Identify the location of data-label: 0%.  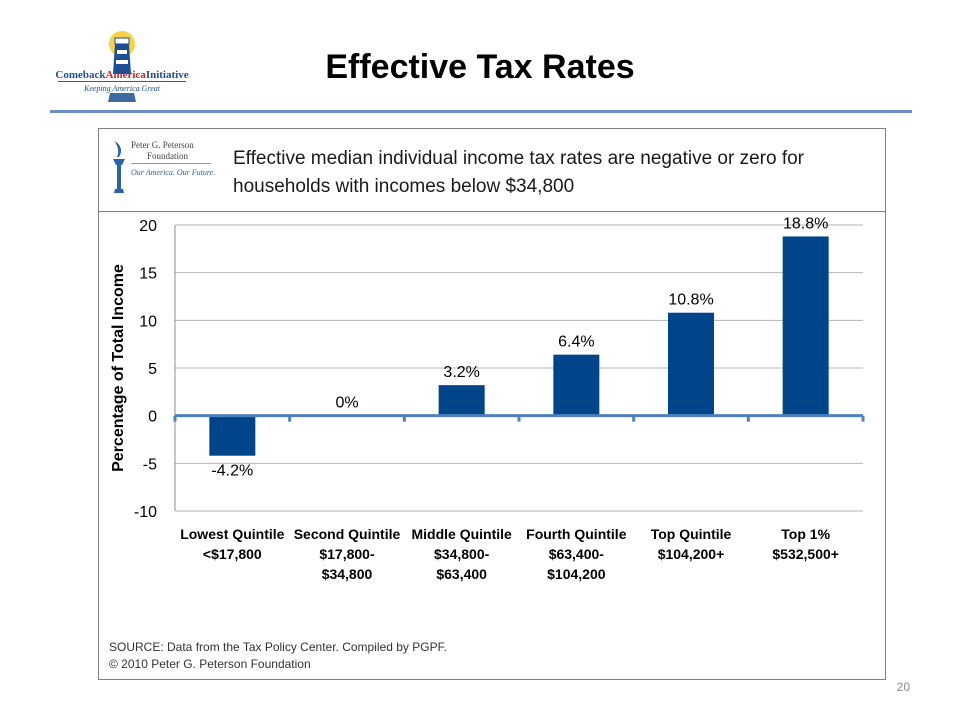
(346, 403).